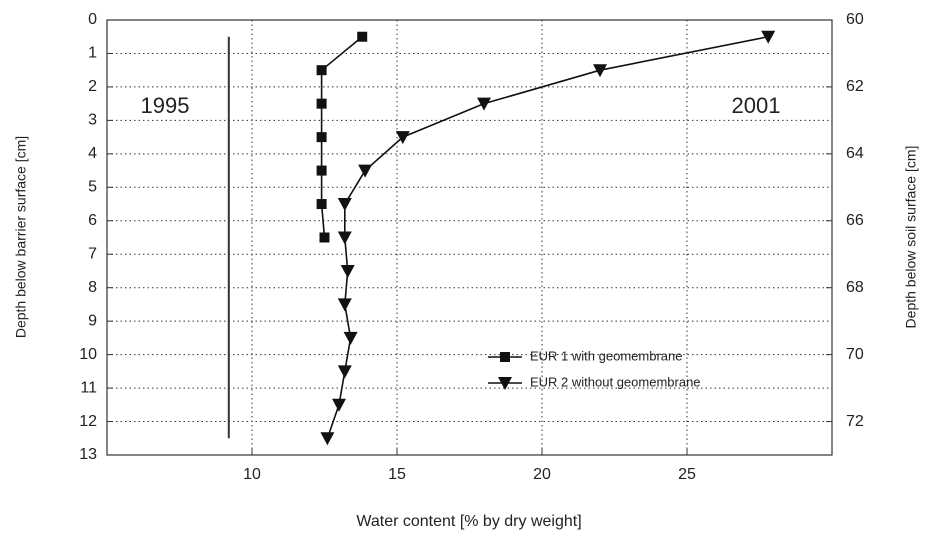  Describe the element at coordinates (92, 86) in the screenshot. I see `y-tick-label: 2` at that location.